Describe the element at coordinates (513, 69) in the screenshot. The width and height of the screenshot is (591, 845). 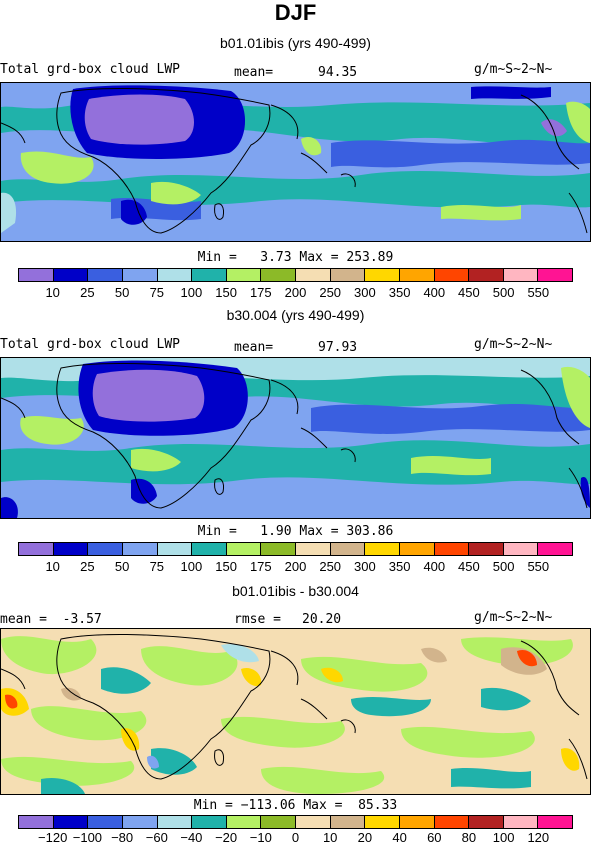
I see `panel1-units: g/m~S~2~N~` at that location.